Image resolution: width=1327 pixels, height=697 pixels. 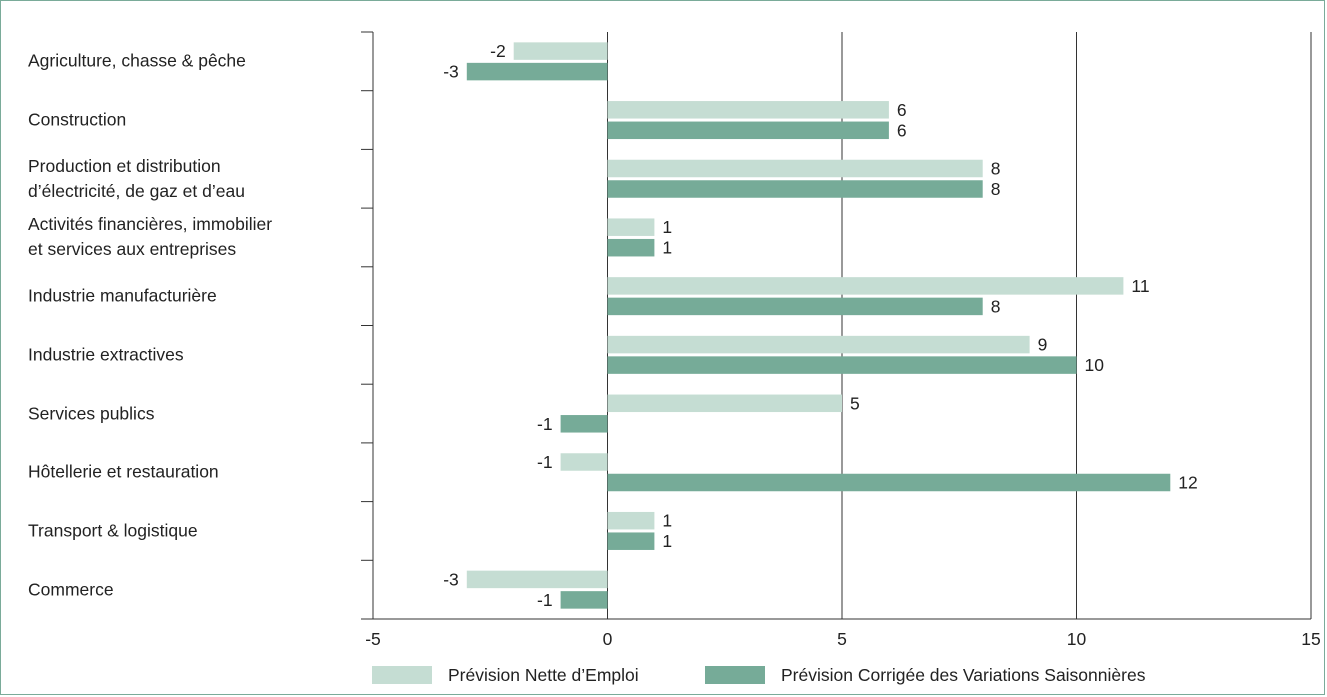 I want to click on value-label-s0-c6: 5, so click(x=855, y=403).